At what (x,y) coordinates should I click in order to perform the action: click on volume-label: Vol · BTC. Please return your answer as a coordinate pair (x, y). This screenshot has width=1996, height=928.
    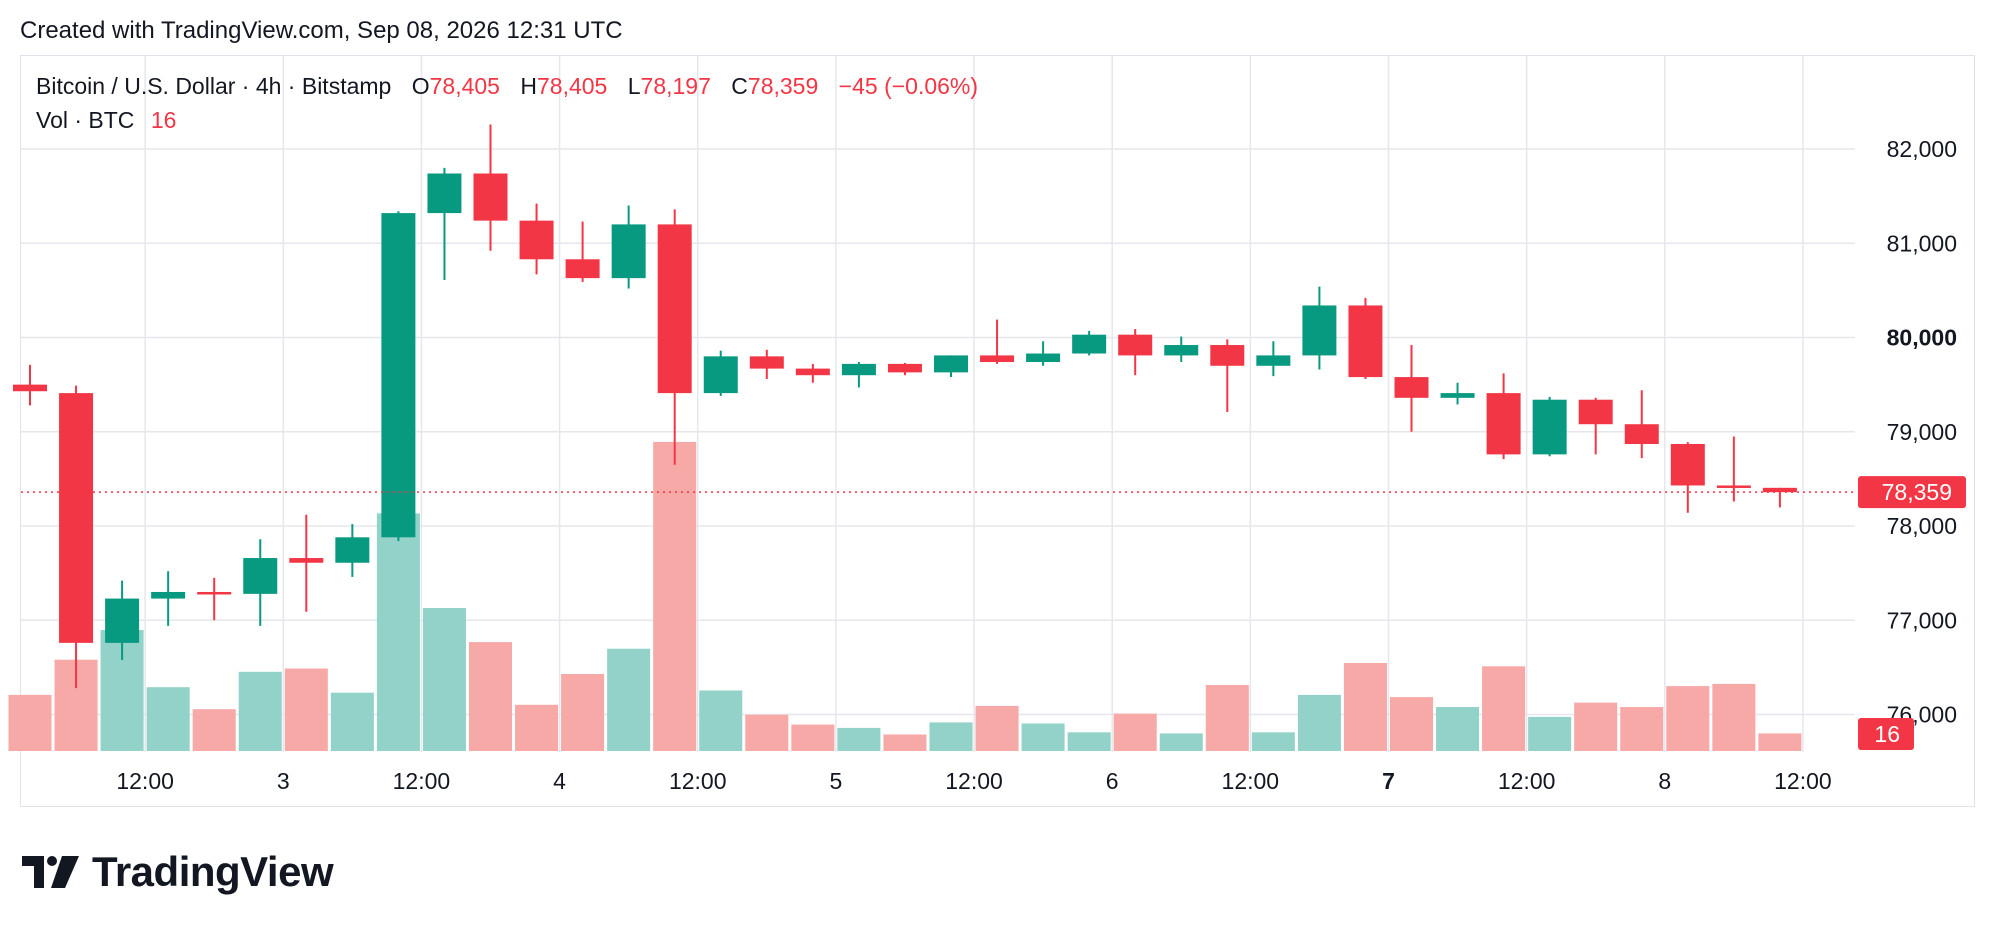
    Looking at the image, I should click on (85, 120).